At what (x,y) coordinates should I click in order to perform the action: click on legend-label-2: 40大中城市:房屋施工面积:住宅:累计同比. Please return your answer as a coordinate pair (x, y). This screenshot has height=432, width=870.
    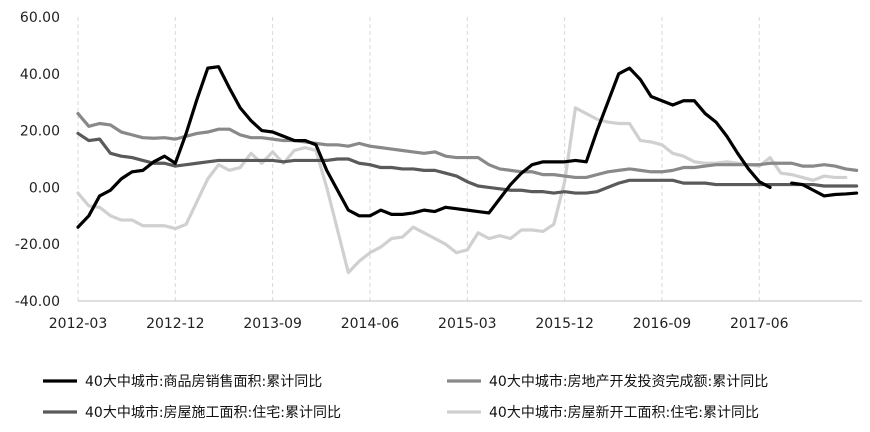
    Looking at the image, I should click on (213, 412).